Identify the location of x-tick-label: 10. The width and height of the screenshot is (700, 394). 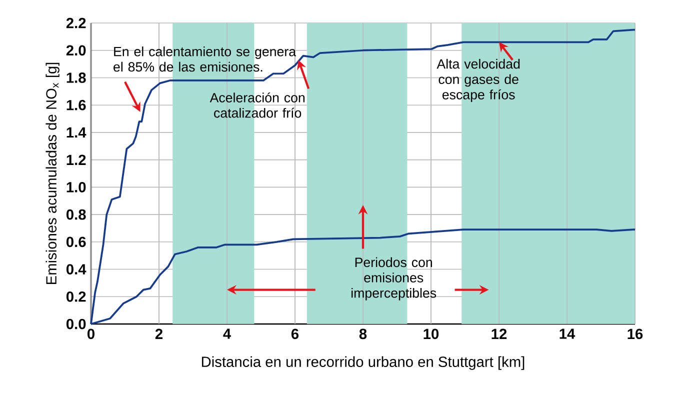
(431, 334).